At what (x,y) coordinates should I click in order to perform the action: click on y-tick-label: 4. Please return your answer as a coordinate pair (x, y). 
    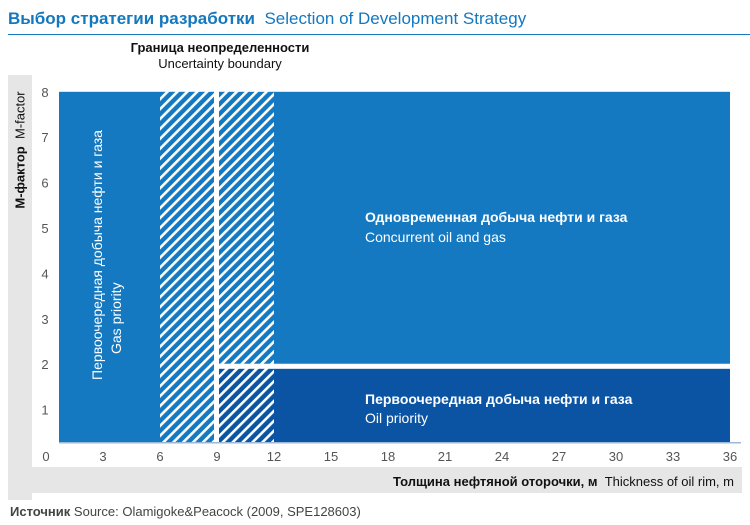
    Looking at the image, I should click on (44, 273).